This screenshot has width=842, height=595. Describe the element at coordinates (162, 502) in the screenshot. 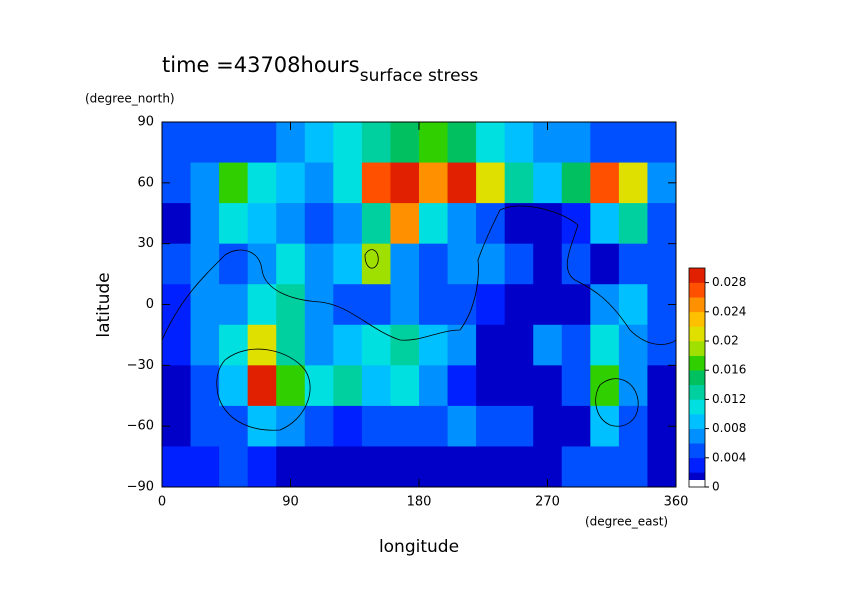

I see `x-tick-label: 0` at that location.